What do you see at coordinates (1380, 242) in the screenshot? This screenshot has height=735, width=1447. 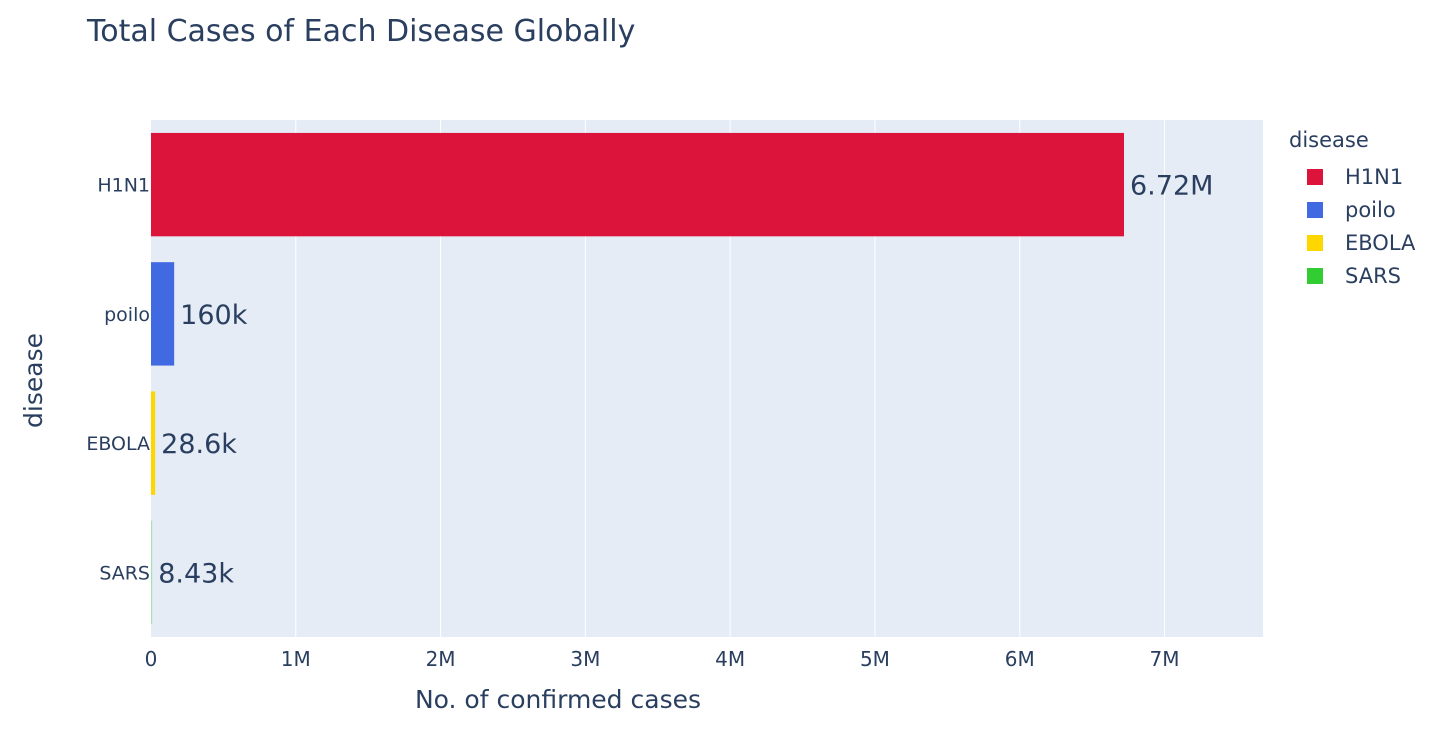 I see `legend-label: EBOLA` at bounding box center [1380, 242].